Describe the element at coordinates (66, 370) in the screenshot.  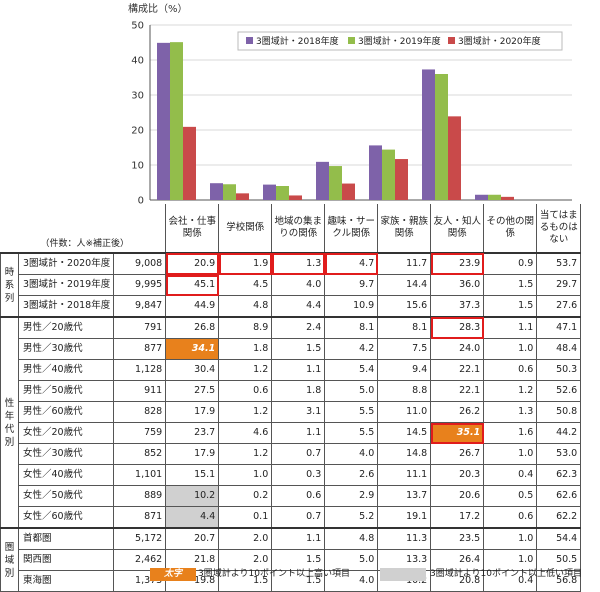
I see `row-label: 男性／40歳代` at that location.